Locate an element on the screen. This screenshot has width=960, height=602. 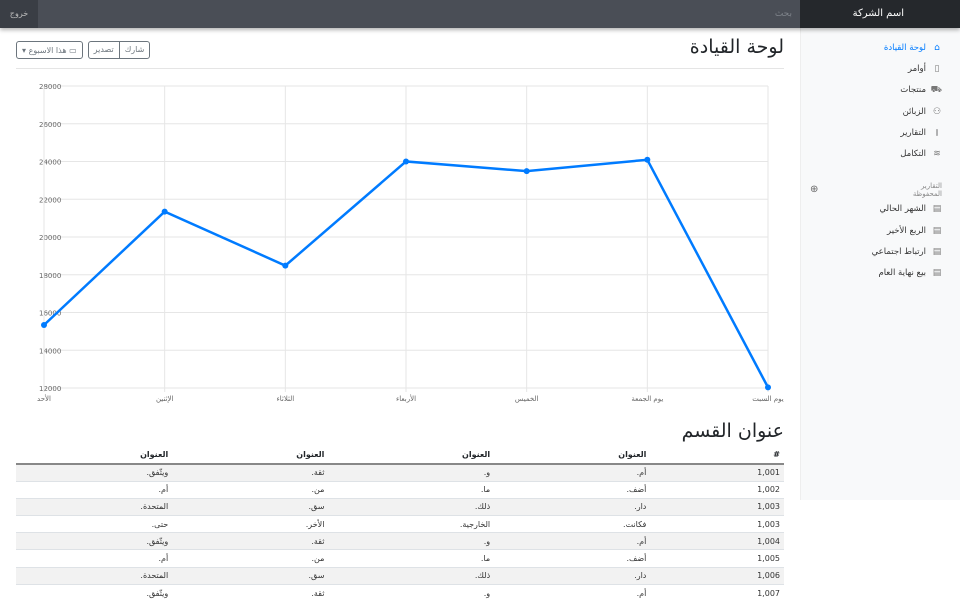
x-tick-label: الإثنين is located at coordinates (164, 399).